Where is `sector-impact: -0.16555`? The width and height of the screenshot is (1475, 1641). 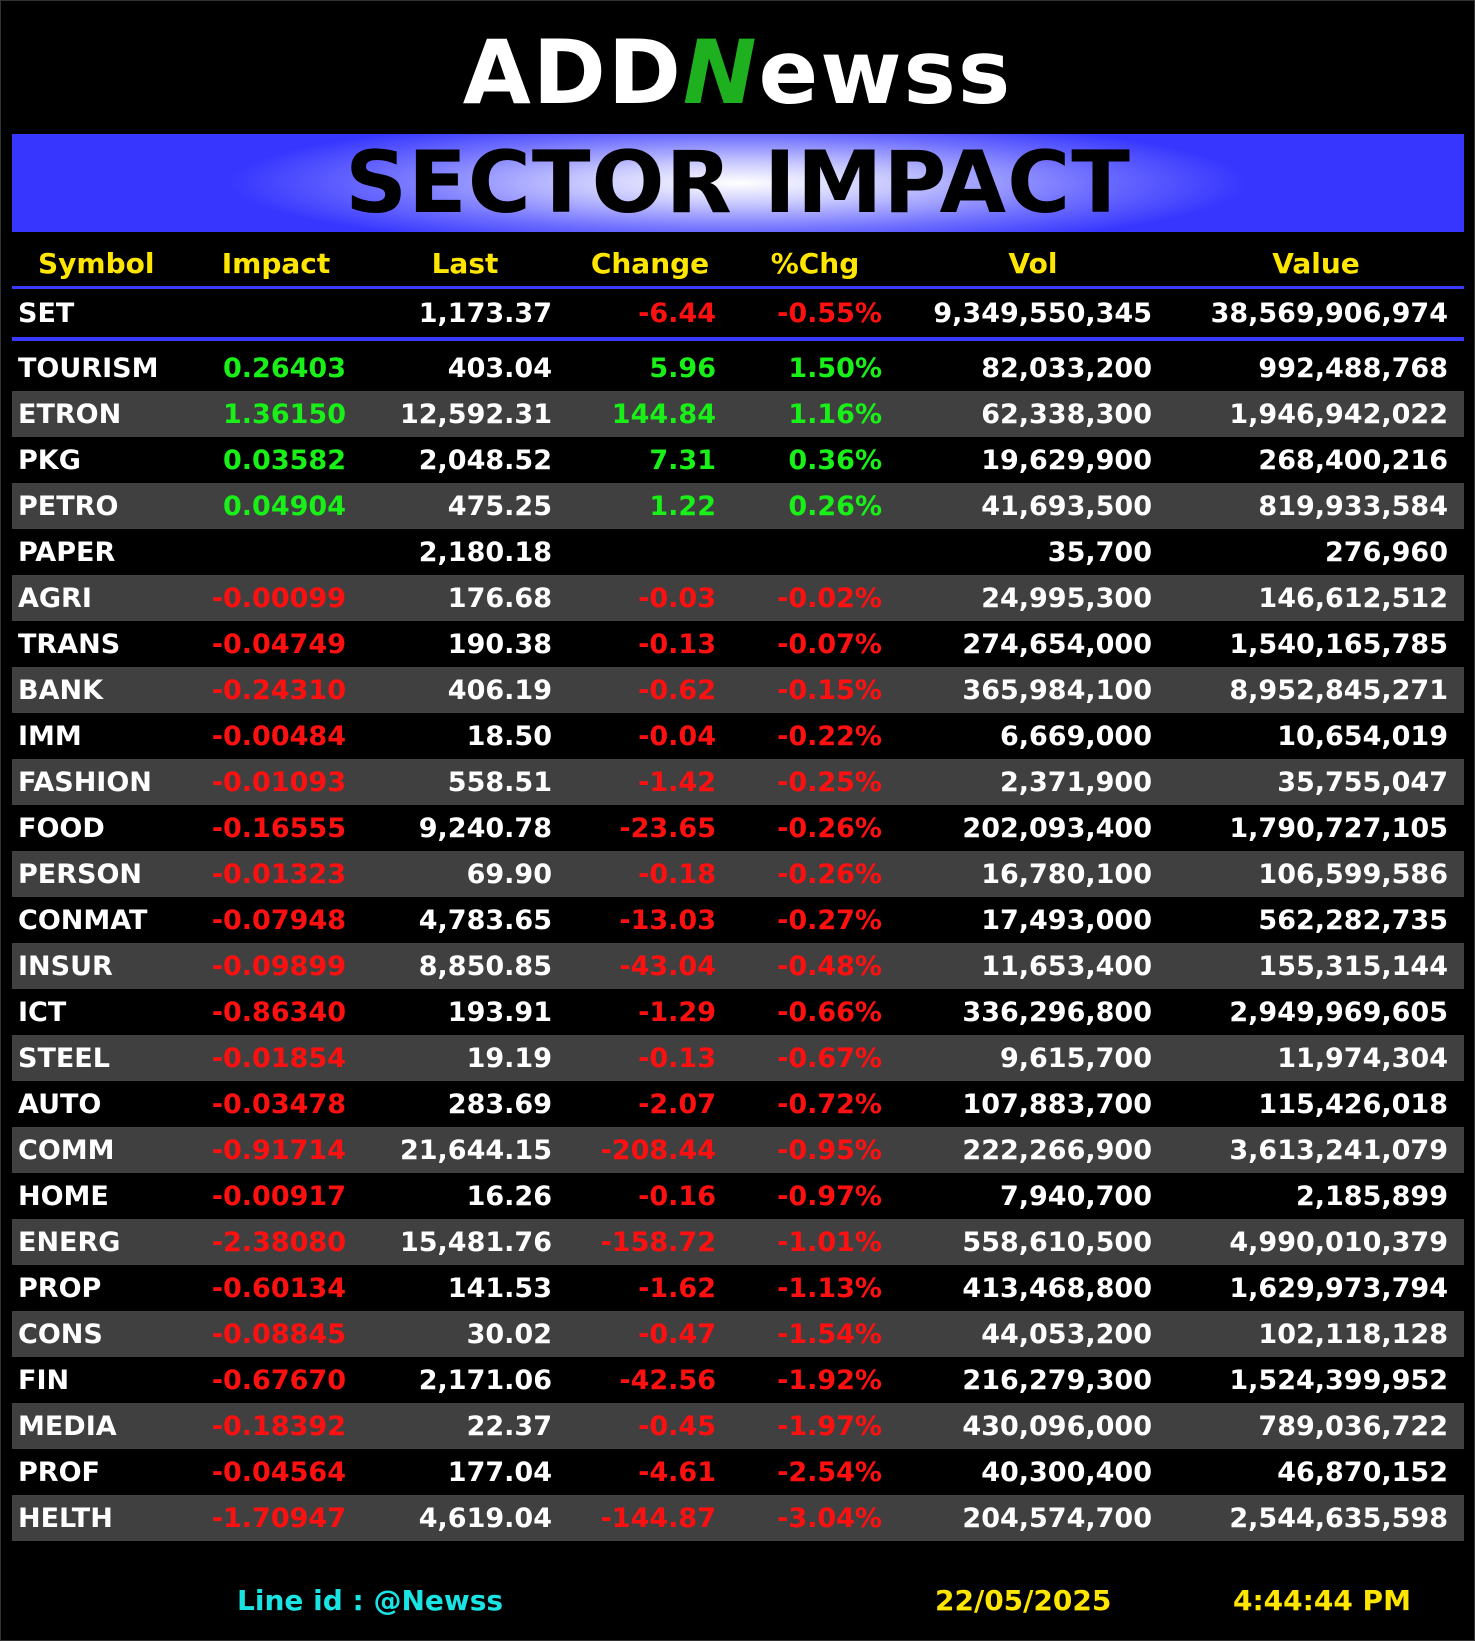 sector-impact: -0.16555 is located at coordinates (278, 828).